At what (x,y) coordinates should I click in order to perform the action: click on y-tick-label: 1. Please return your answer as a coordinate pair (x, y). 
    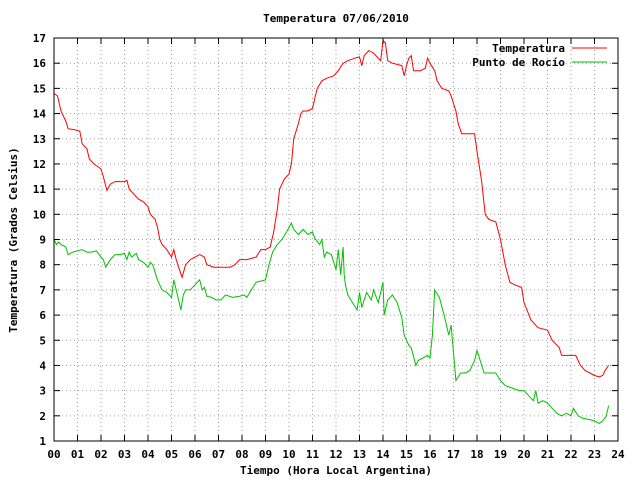
    Looking at the image, I should click on (42, 441).